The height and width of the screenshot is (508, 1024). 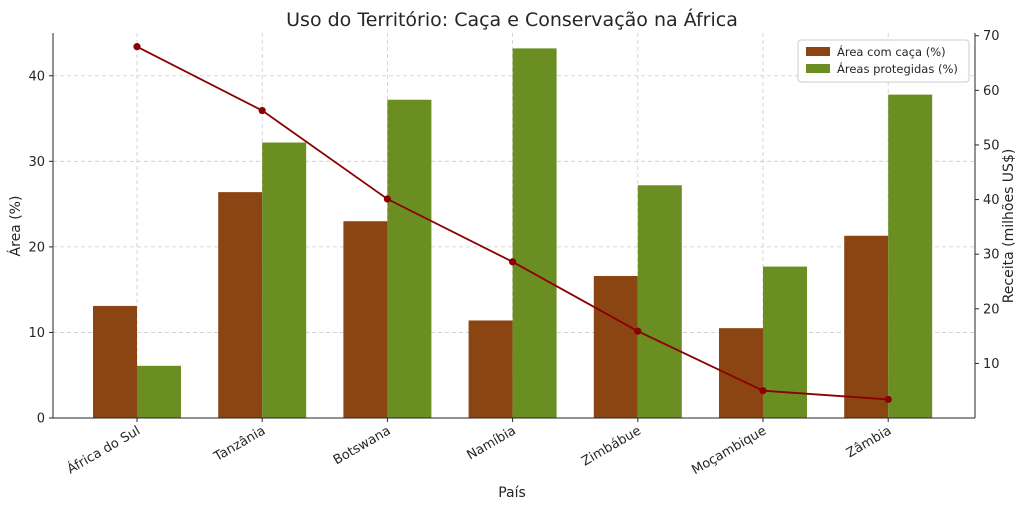 I want to click on y2-tick-label: 10, so click(x=991, y=364).